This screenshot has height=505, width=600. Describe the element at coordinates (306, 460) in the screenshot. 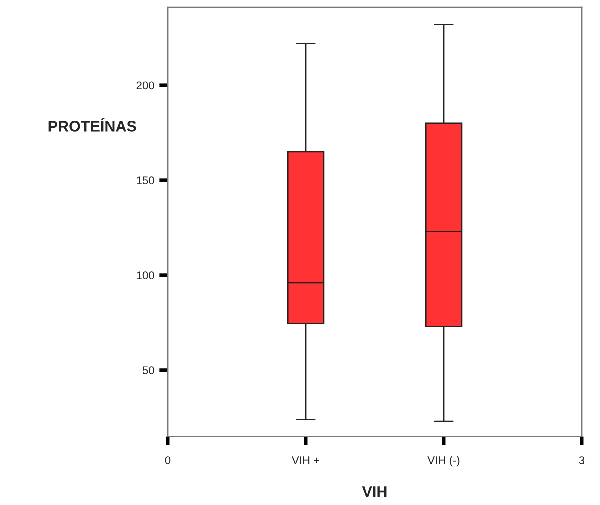

I see `x-tick-label: VIH +` at that location.